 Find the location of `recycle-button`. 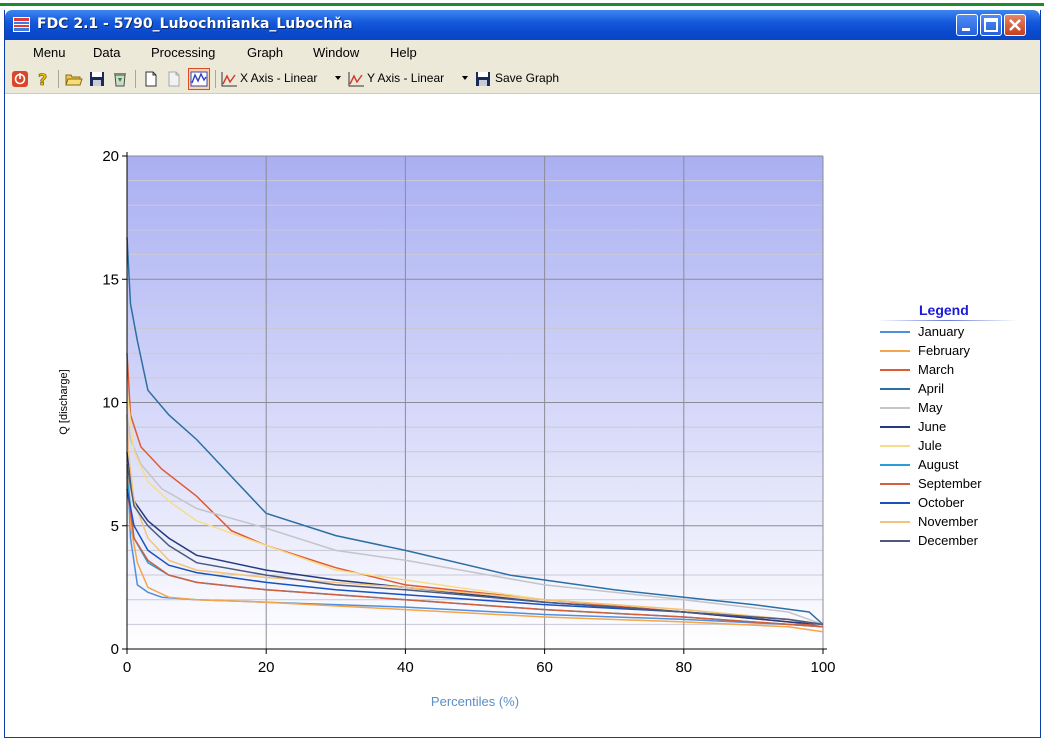

recycle-button is located at coordinates (120, 79).